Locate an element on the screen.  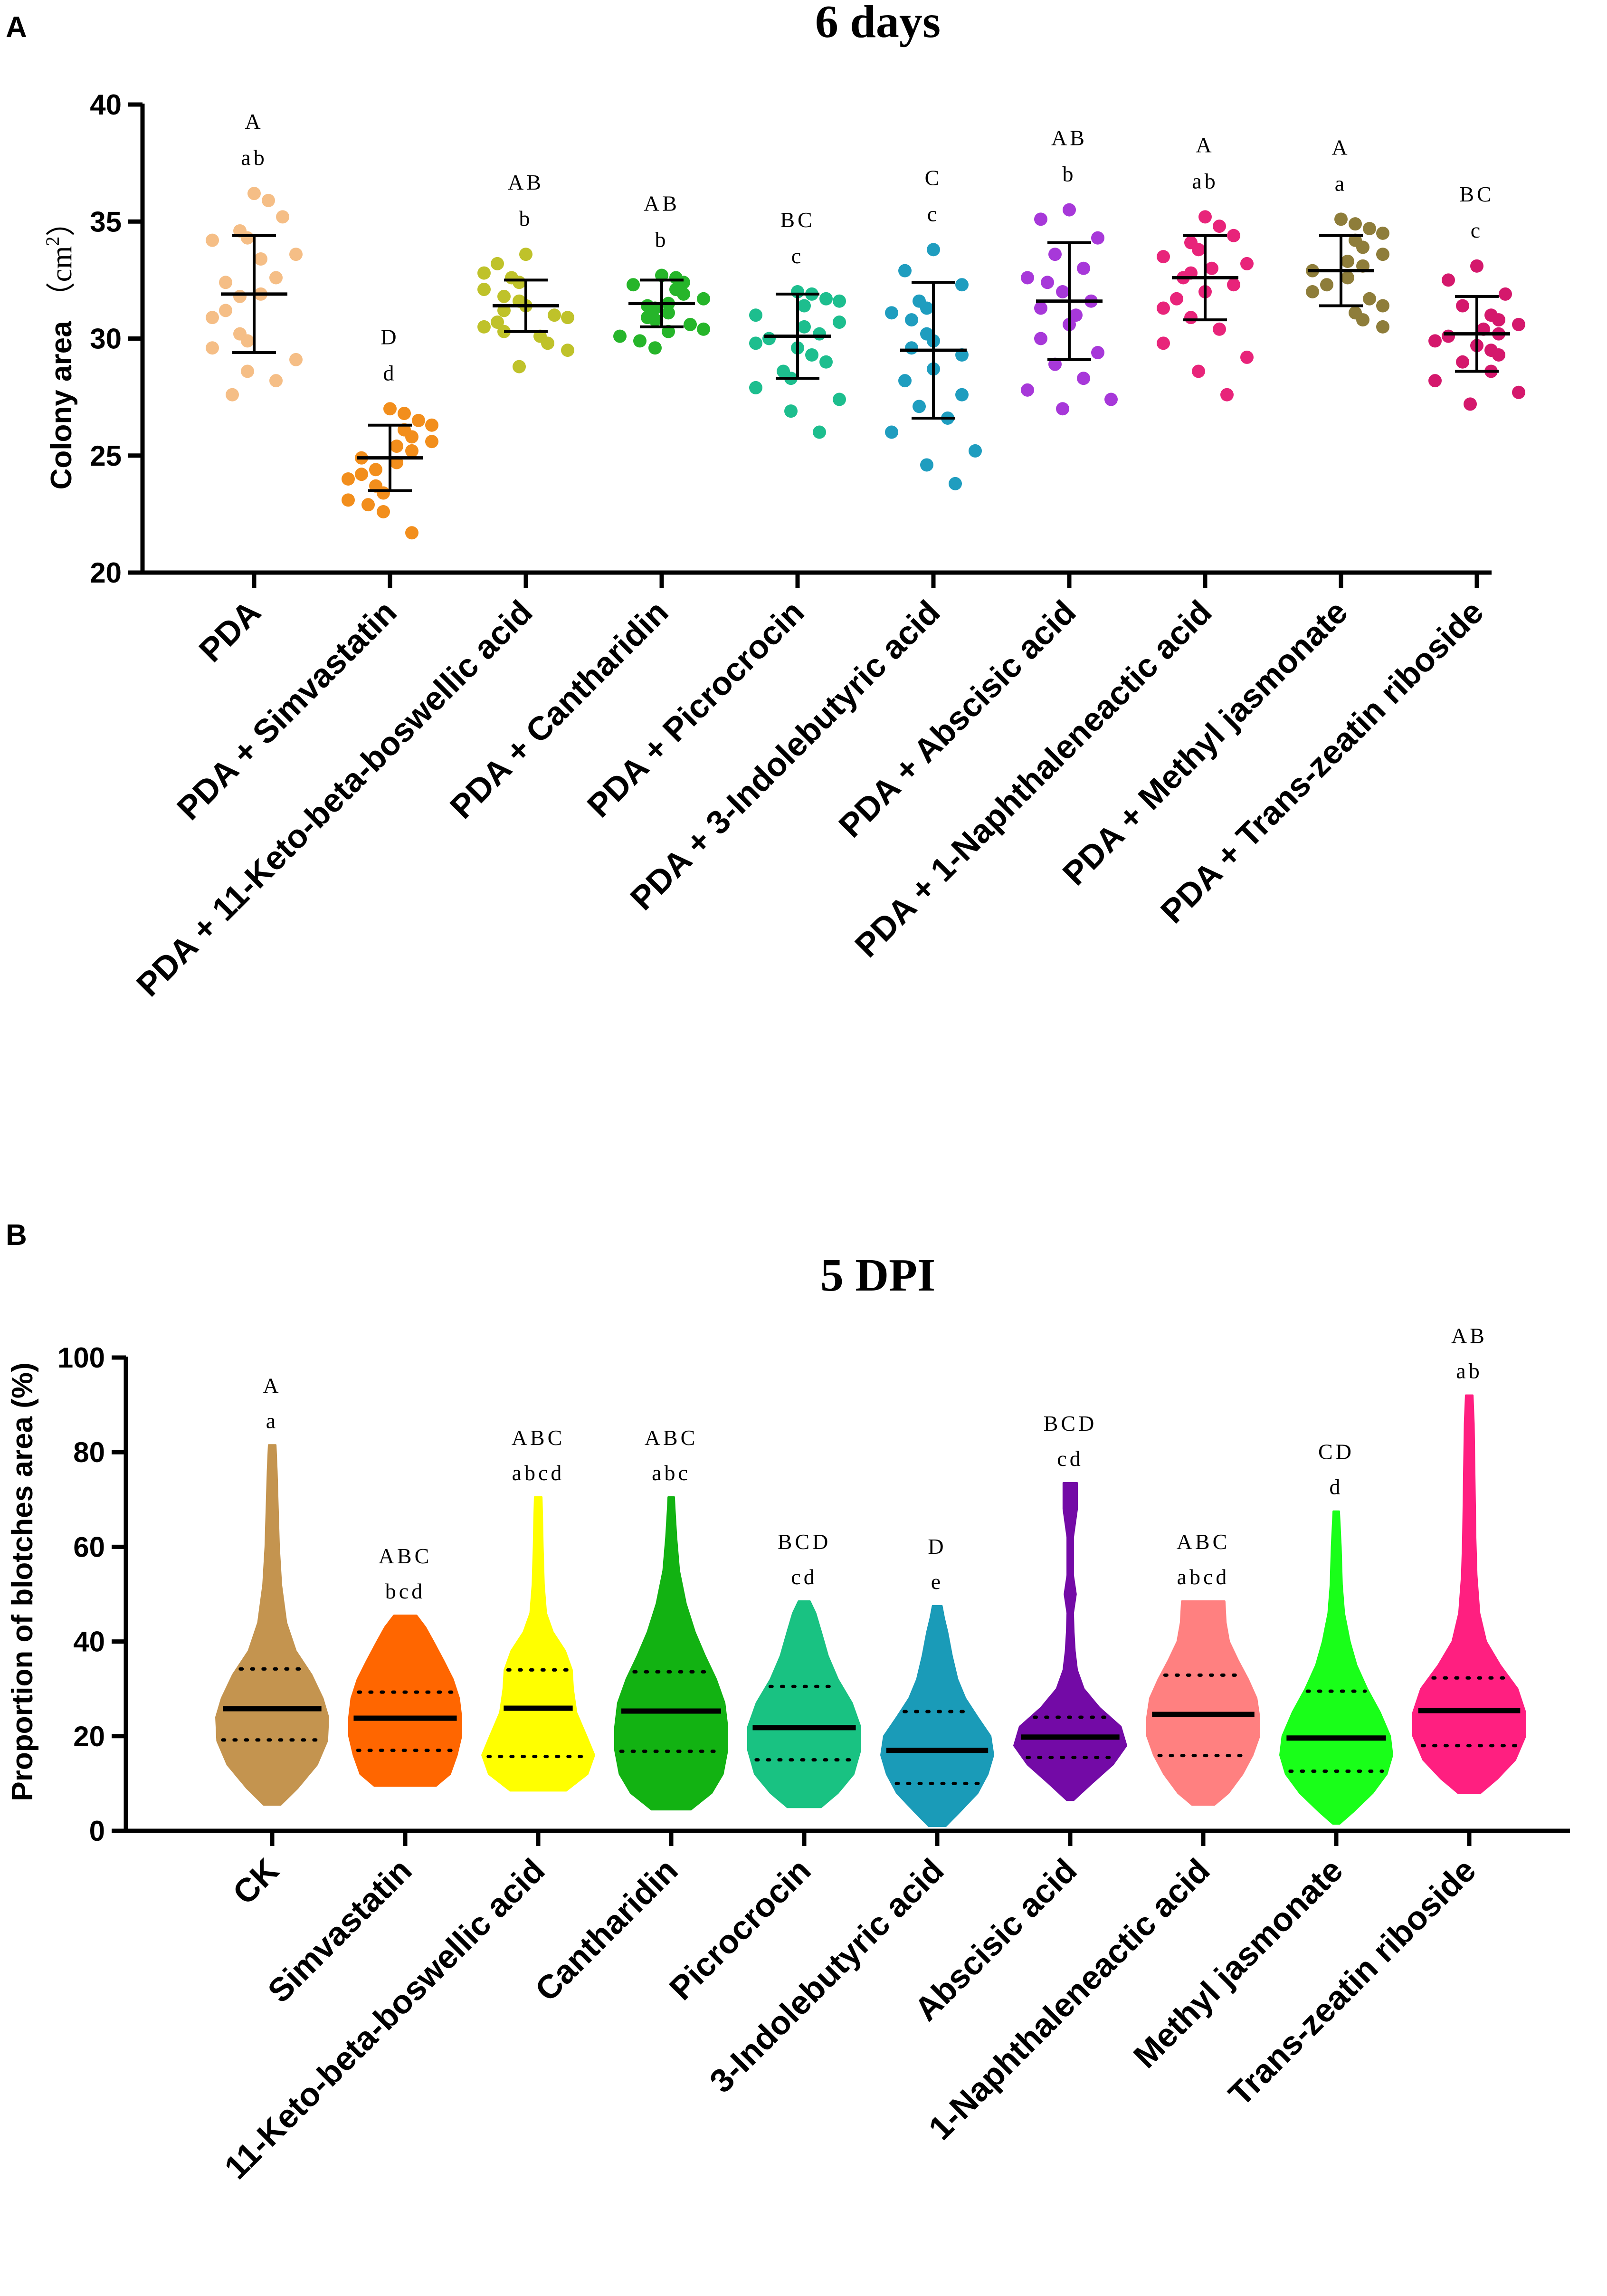
chart-a-yunit: cm is located at coordinates (62, 264).